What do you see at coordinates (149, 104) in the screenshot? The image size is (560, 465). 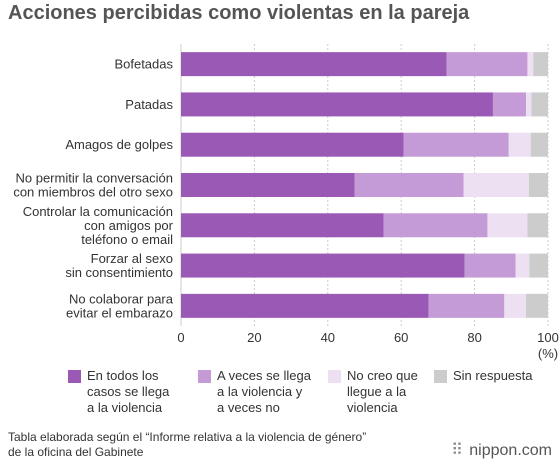 I see `category-label: Patadas` at bounding box center [149, 104].